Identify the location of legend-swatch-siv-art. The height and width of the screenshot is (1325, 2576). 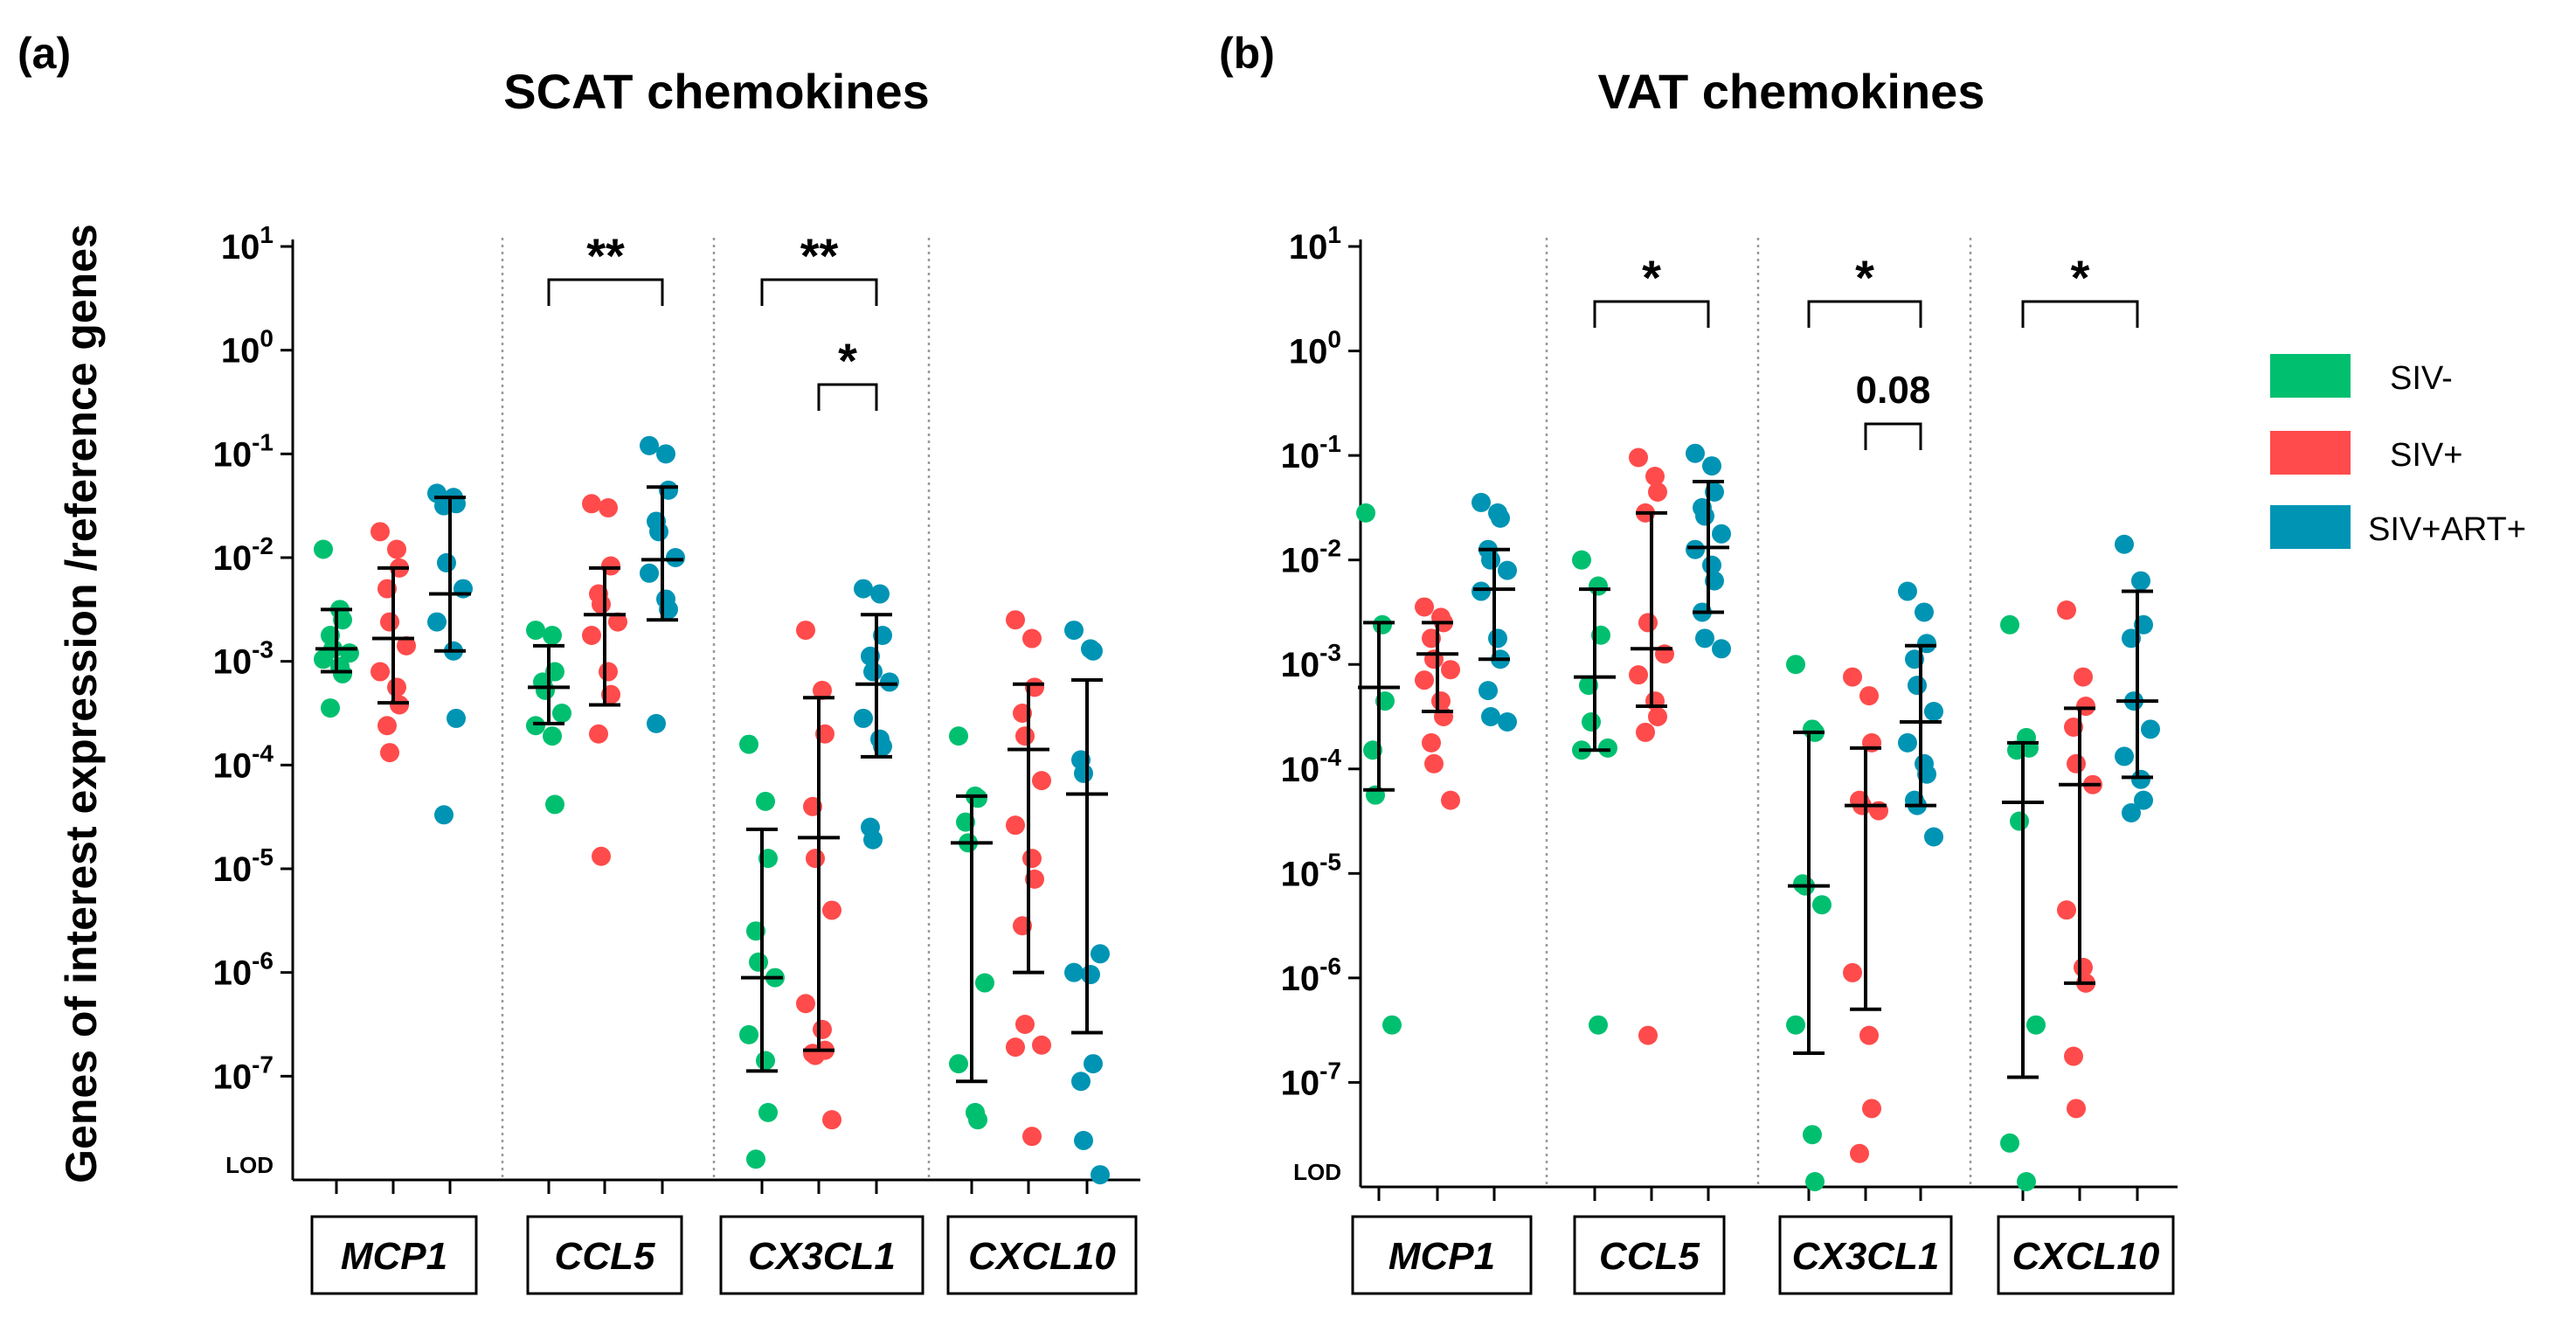
(2310, 527).